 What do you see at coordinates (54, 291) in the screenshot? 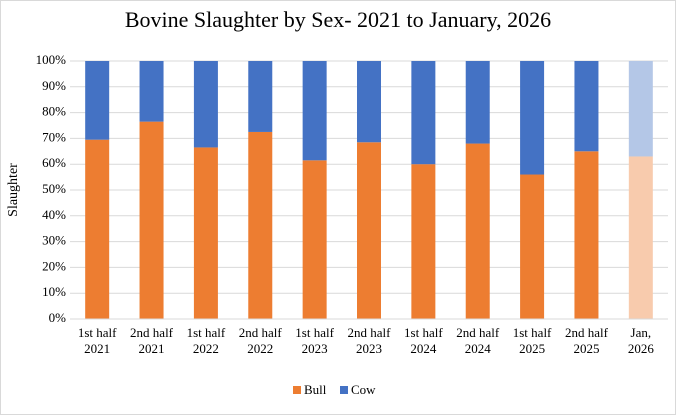
I see `y-tick-label: 10%` at bounding box center [54, 291].